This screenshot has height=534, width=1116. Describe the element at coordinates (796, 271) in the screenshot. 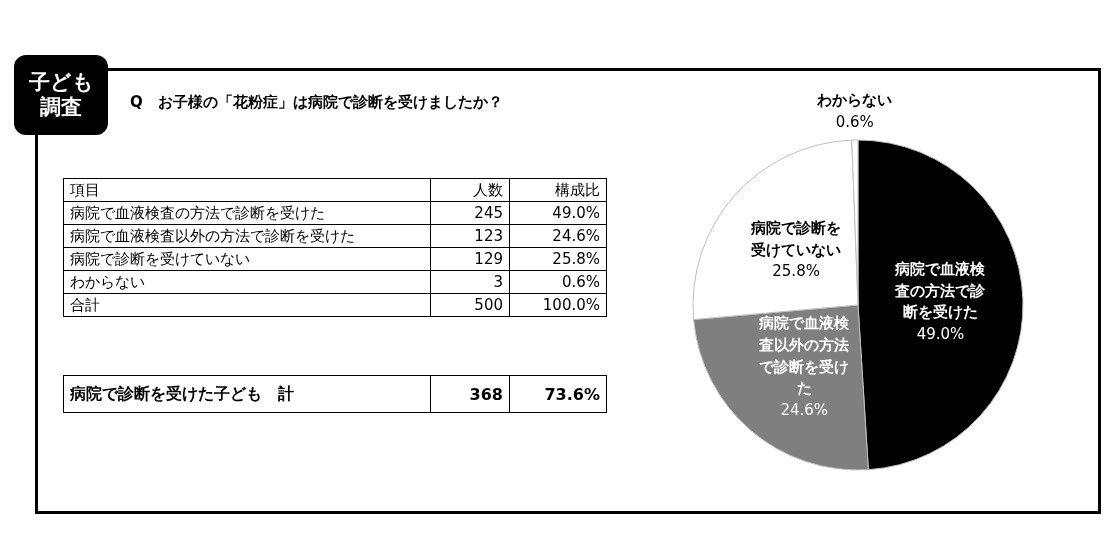

I see `text: 25.8%` at that location.